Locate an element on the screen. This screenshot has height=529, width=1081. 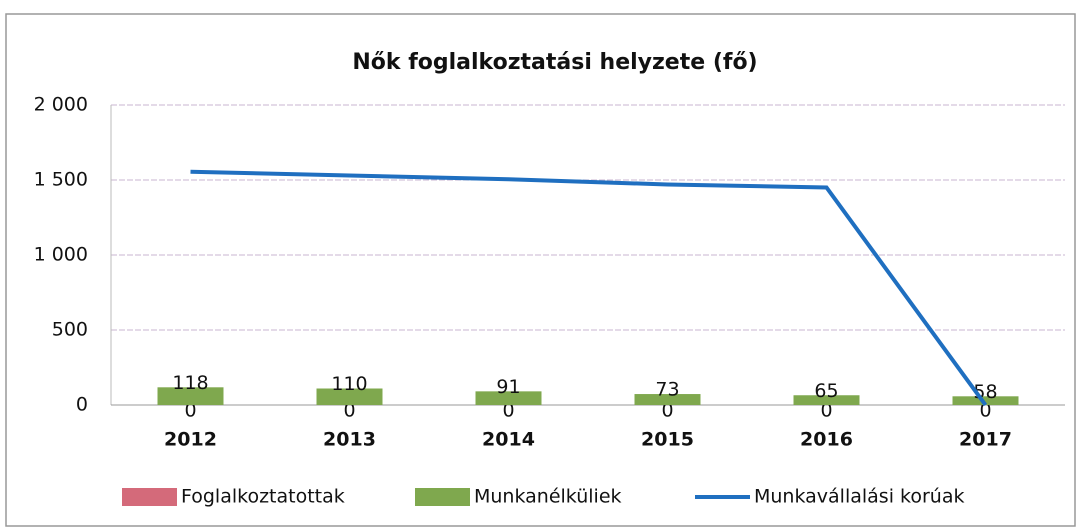
y-tick-label: 2 000 is located at coordinates (61, 105).